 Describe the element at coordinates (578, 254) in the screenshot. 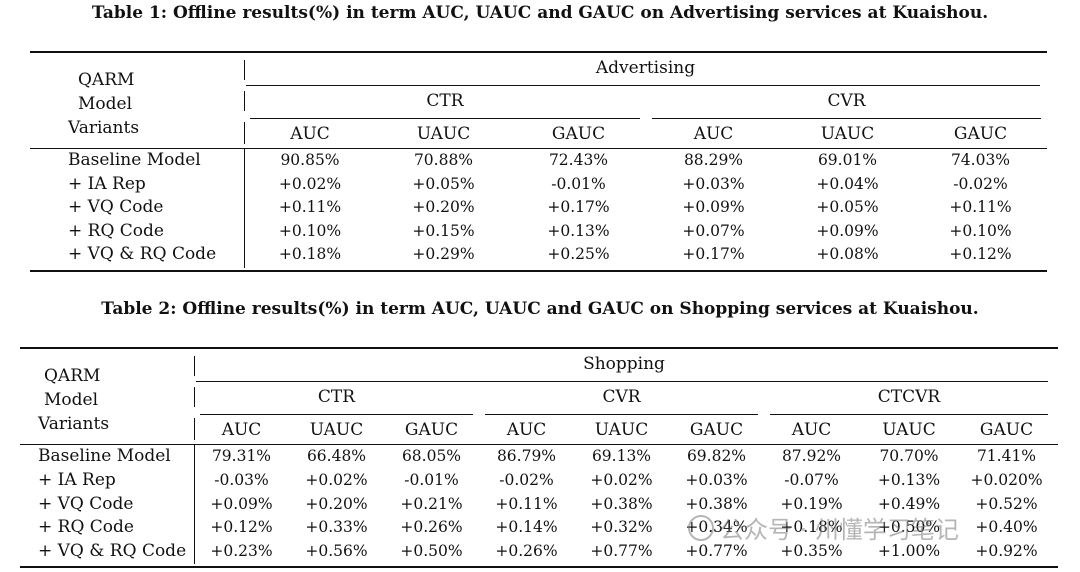

I see `table-cell: +0.25%` at that location.